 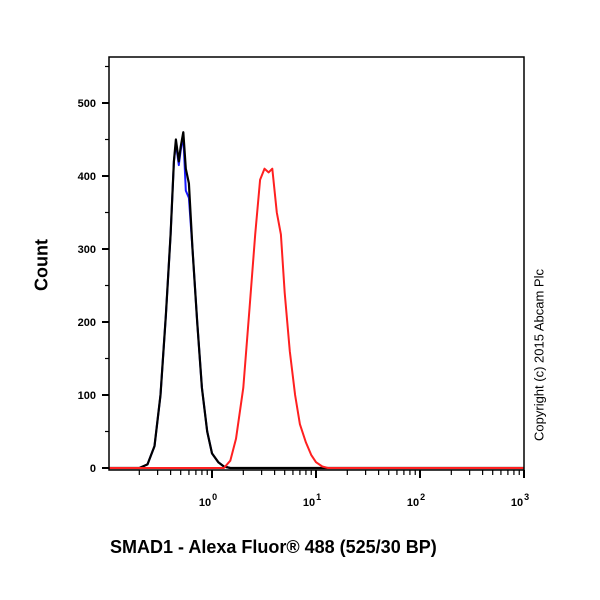 What do you see at coordinates (416, 500) in the screenshot?
I see `x-tick-label: 10²` at bounding box center [416, 500].